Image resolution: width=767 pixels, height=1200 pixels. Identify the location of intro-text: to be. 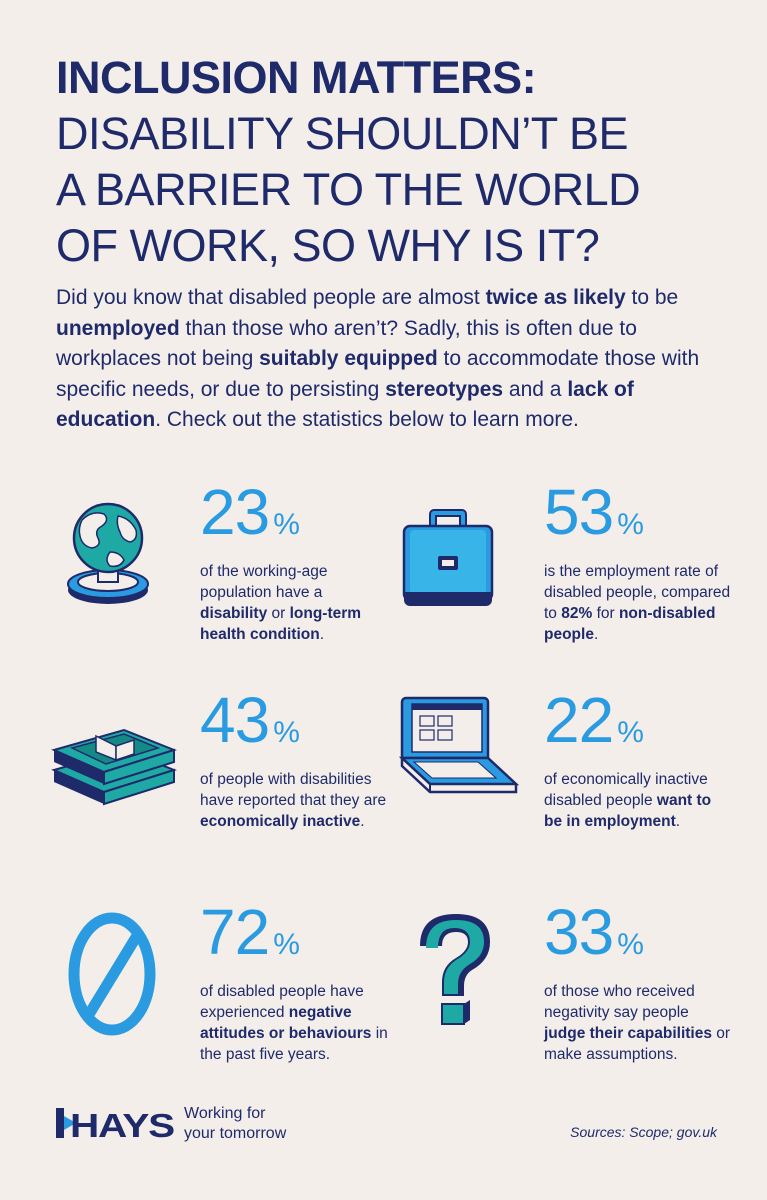
(652, 297).